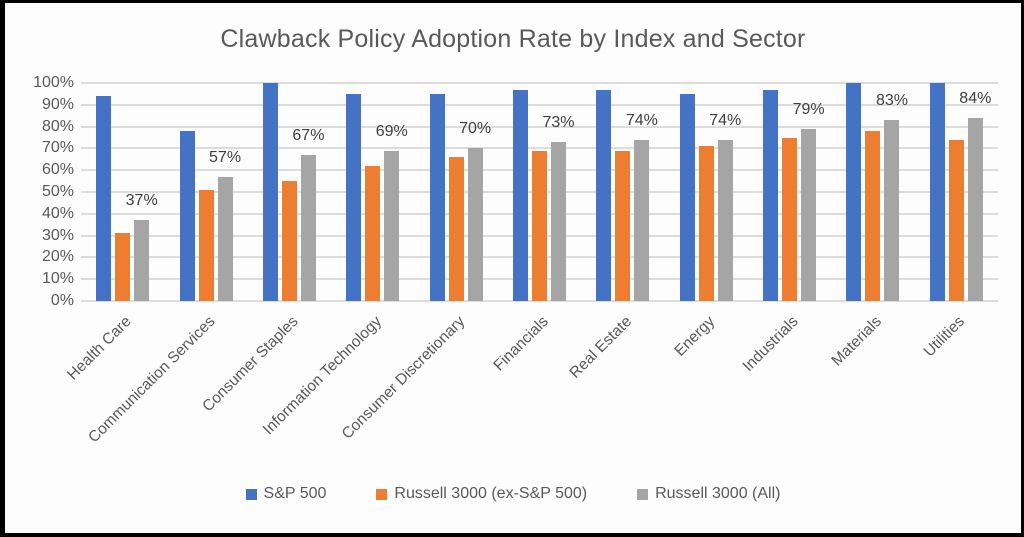 The image size is (1024, 537). What do you see at coordinates (770, 344) in the screenshot?
I see `x-axis-category-text: Industrials` at bounding box center [770, 344].